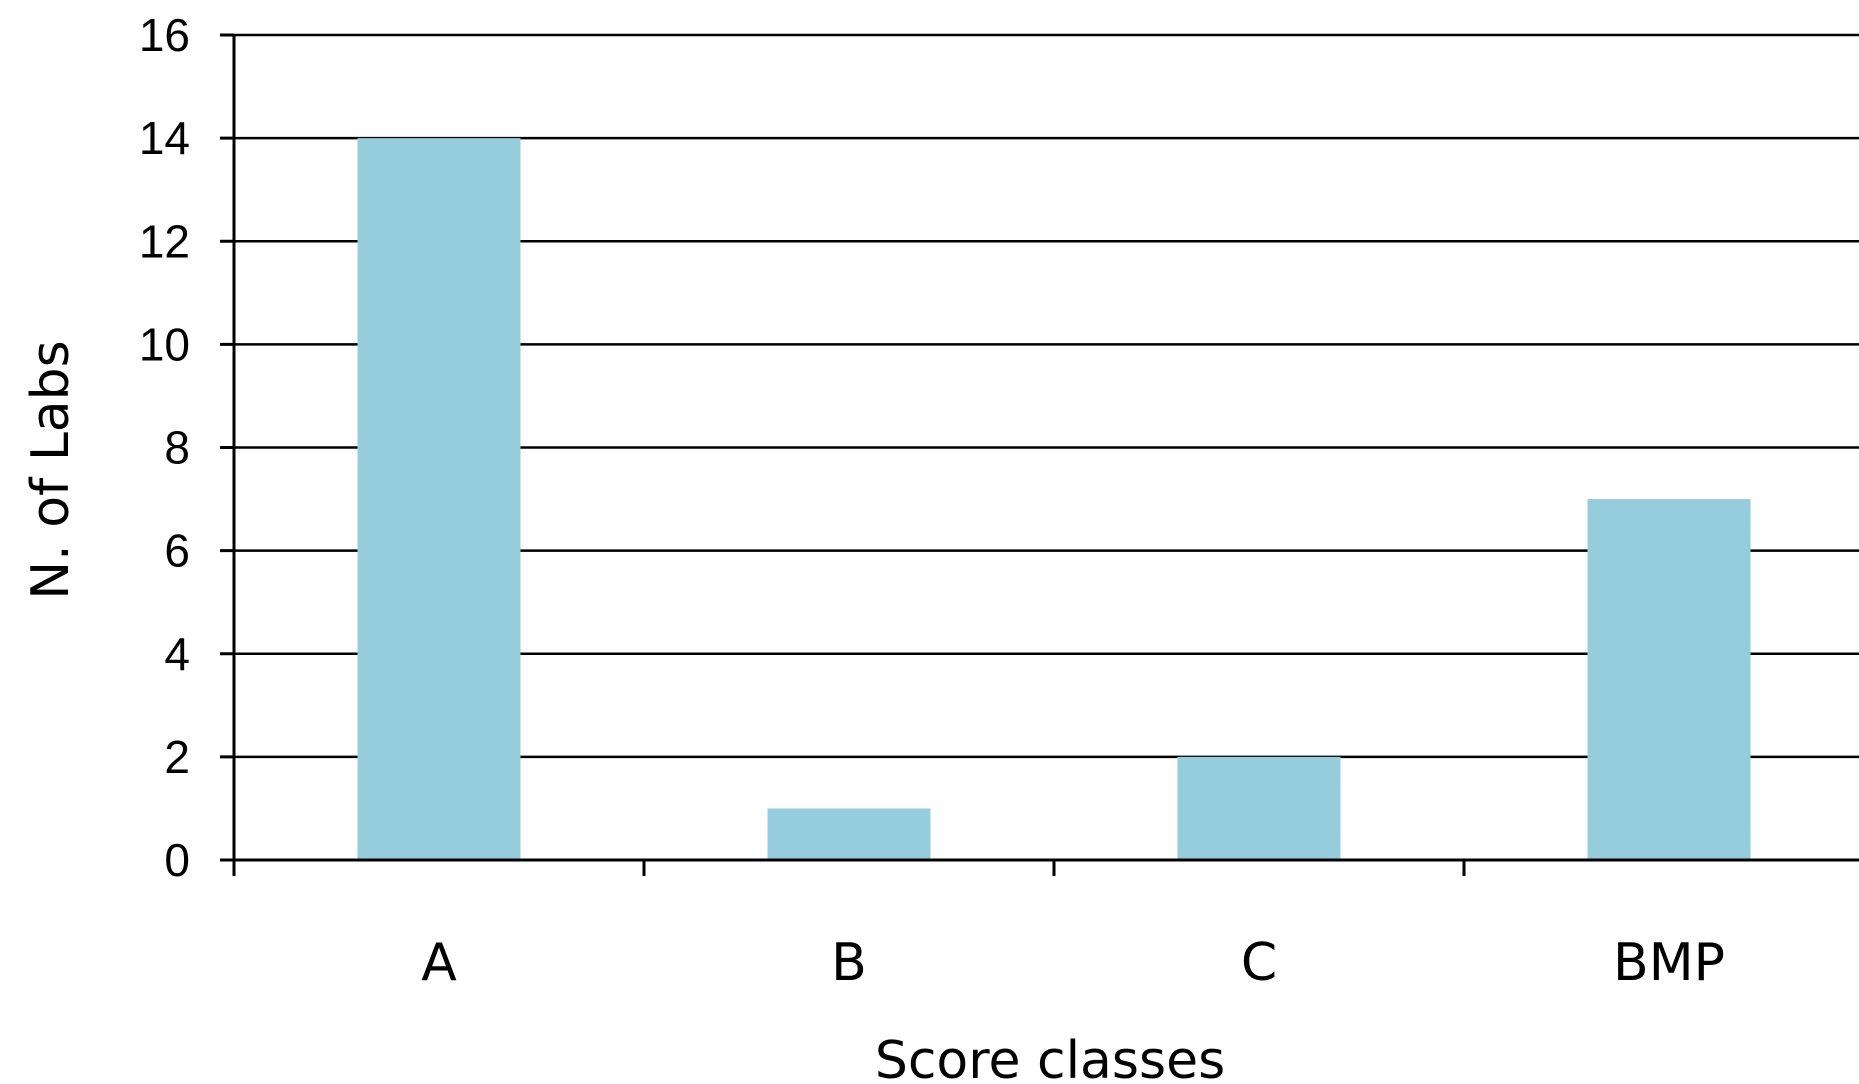 The height and width of the screenshot is (1084, 1859). I want to click on bar-c, so click(1259, 808).